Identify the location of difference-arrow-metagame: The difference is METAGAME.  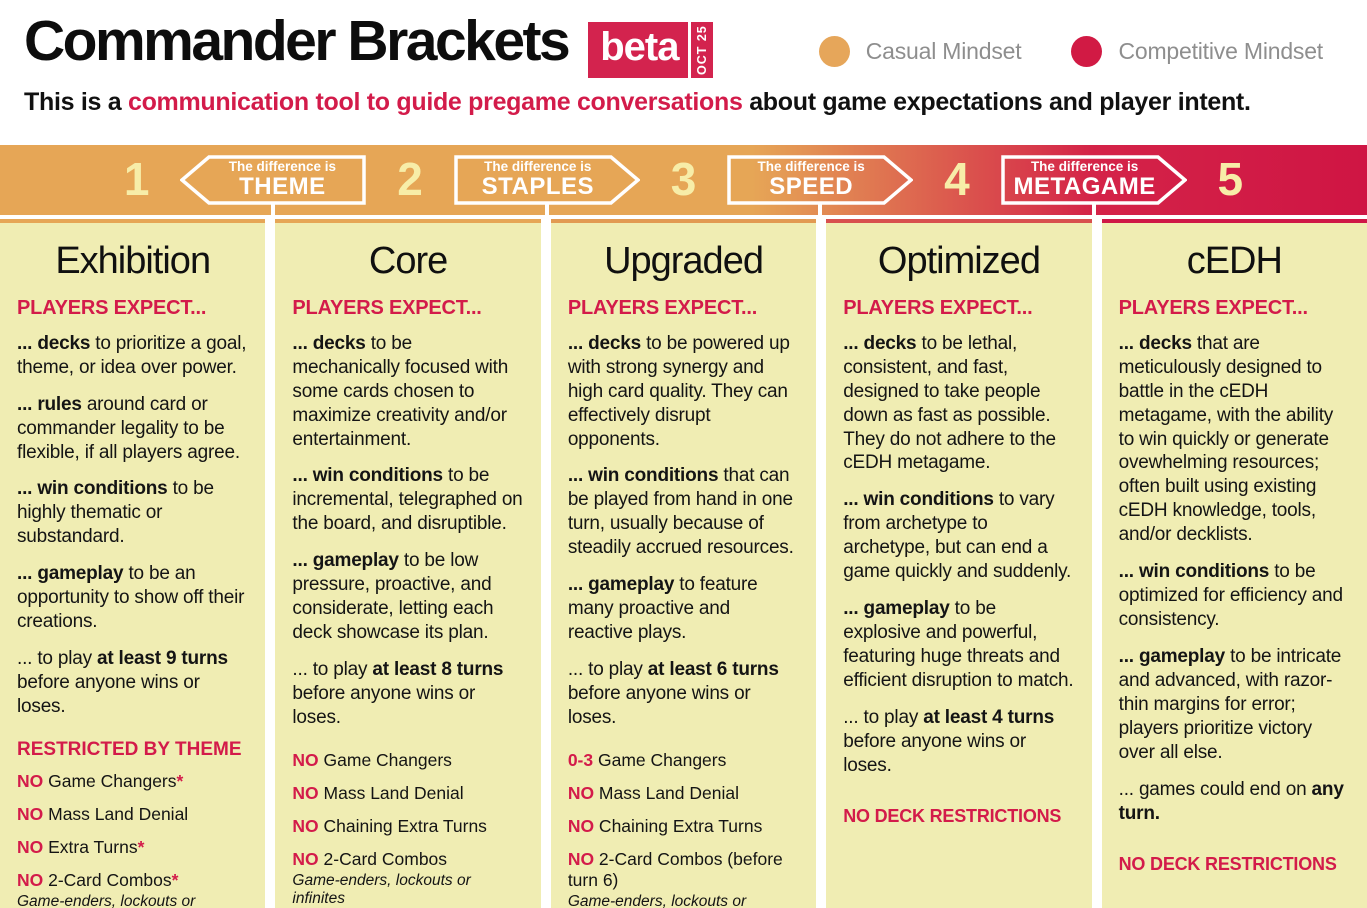
(1093, 180).